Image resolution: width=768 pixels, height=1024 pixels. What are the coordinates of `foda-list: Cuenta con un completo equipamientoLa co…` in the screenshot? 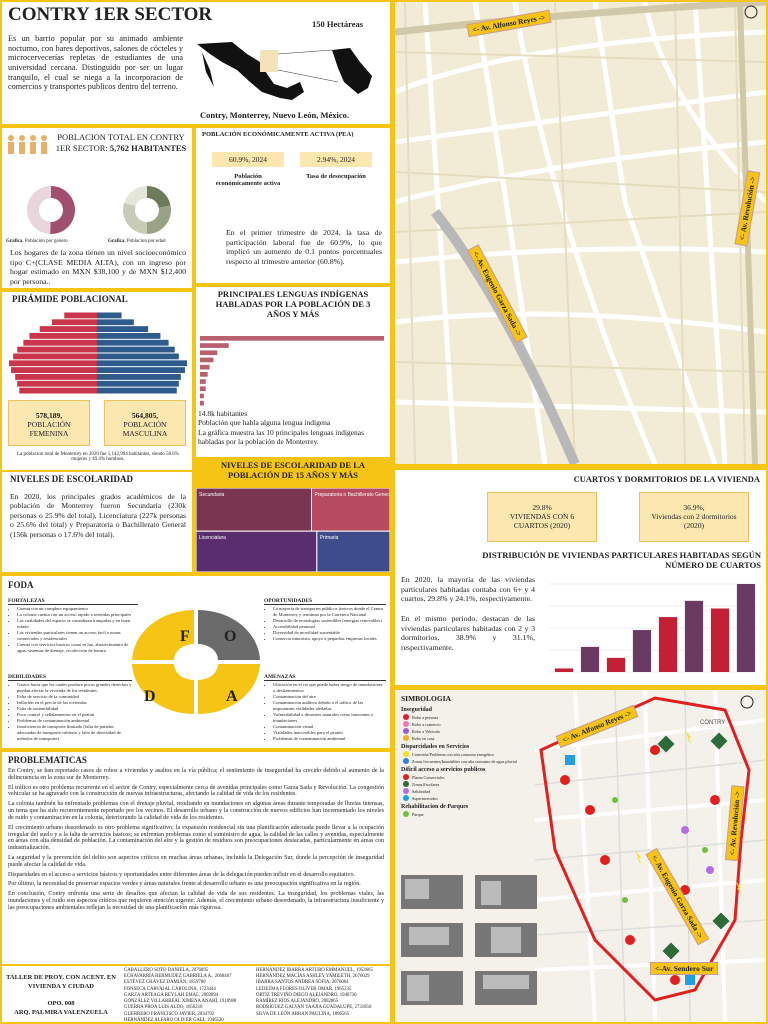 It's located at (73, 630).